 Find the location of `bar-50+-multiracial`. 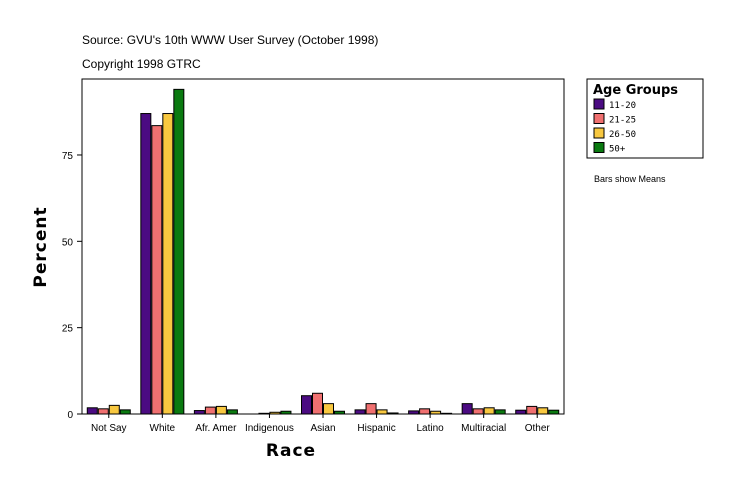

bar-50+-multiracial is located at coordinates (500, 412).